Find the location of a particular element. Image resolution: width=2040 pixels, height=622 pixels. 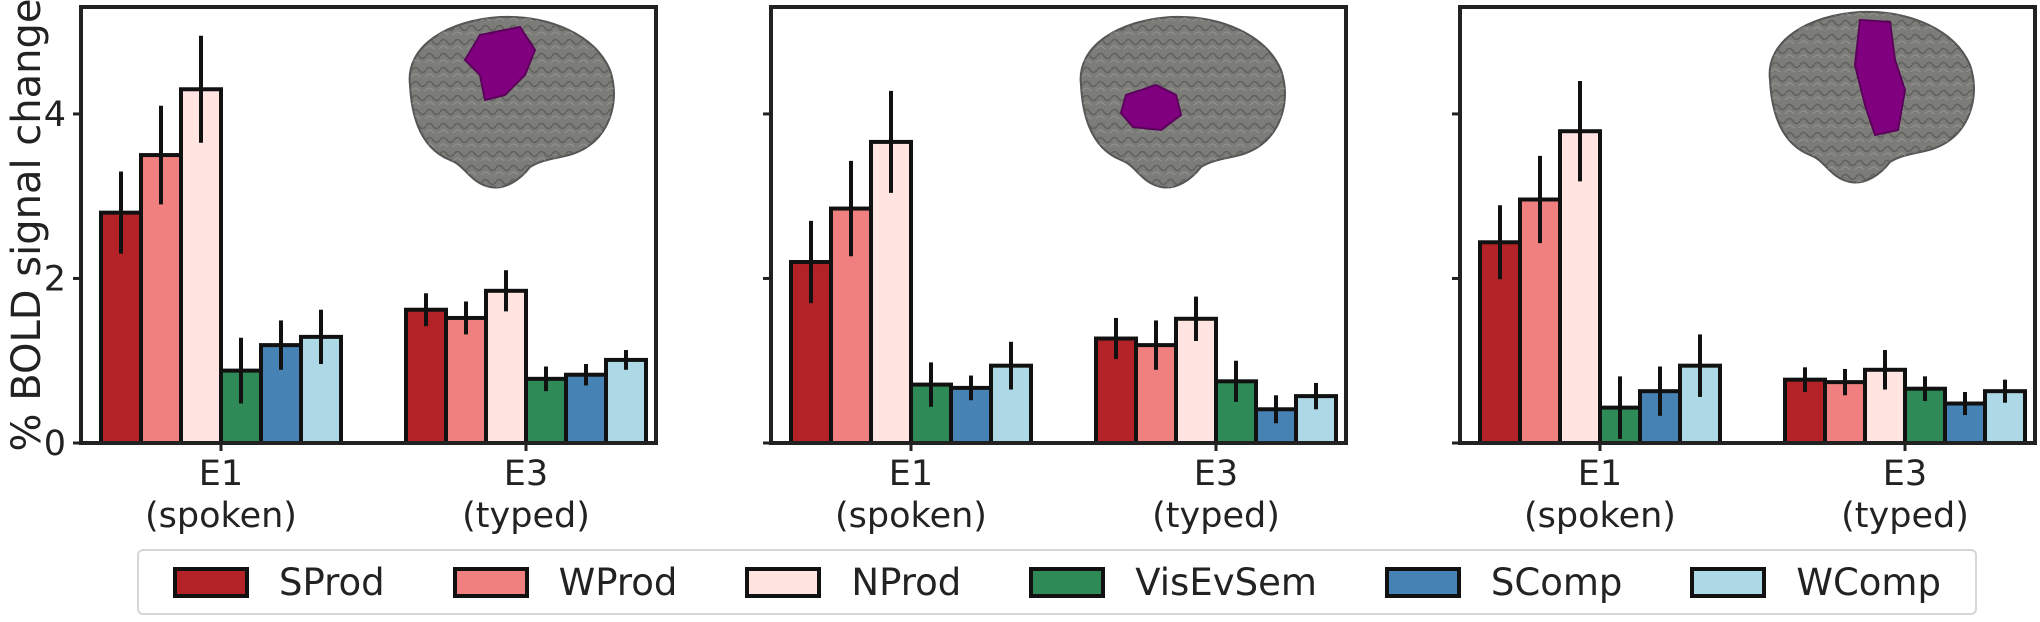

legend-label: SComp is located at coordinates (1556, 582).